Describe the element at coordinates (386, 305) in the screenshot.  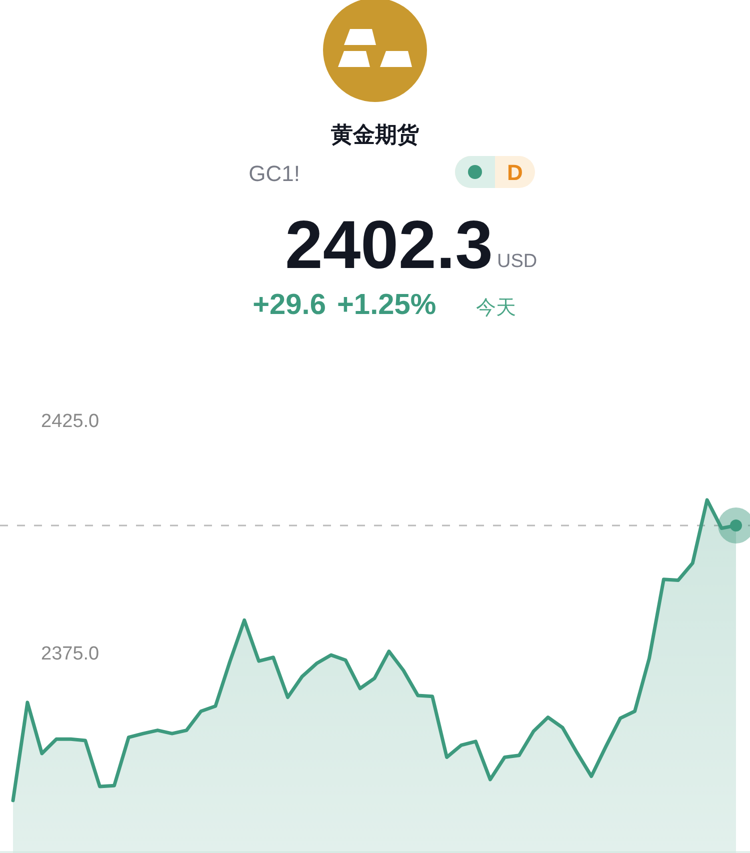
I see `text: +1.25%` at that location.